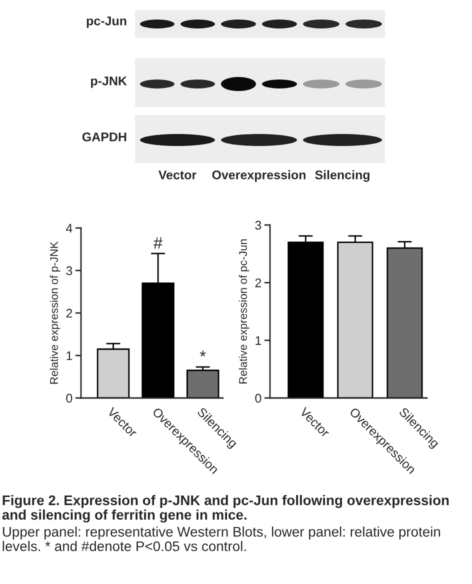 This screenshot has height=584, width=472. What do you see at coordinates (342, 176) in the screenshot?
I see `category-label: Silencing` at bounding box center [342, 176].